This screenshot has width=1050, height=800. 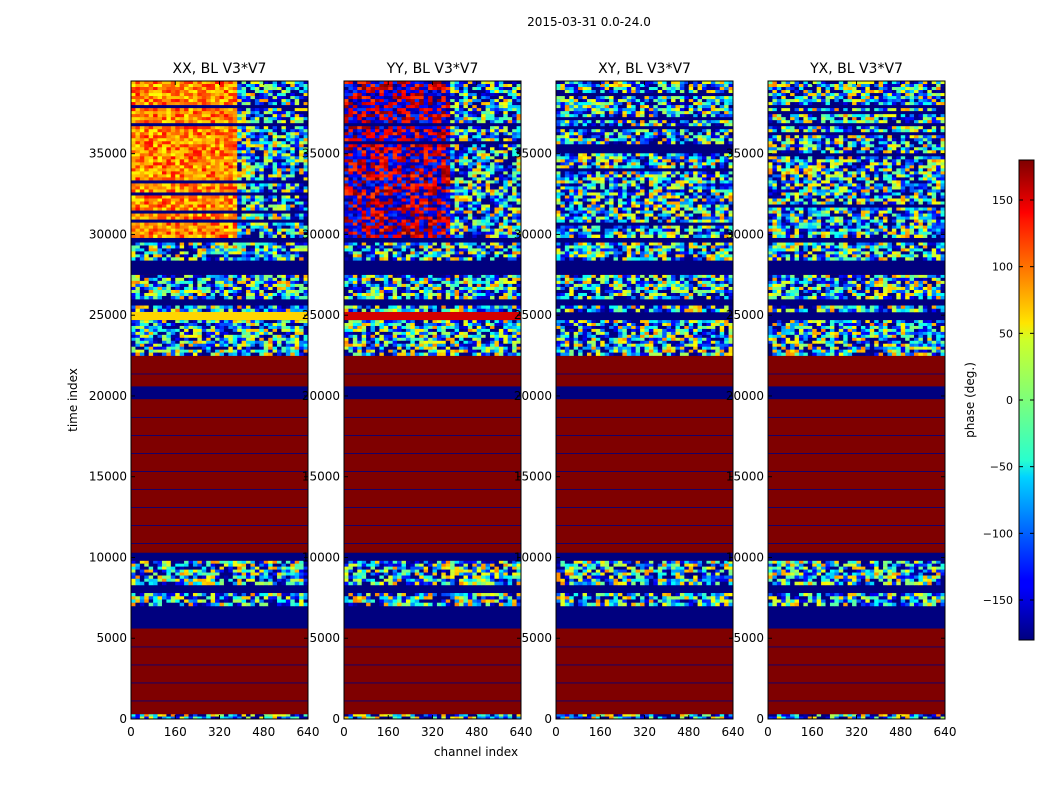 I want to click on scan-separator, so click(x=219, y=507).